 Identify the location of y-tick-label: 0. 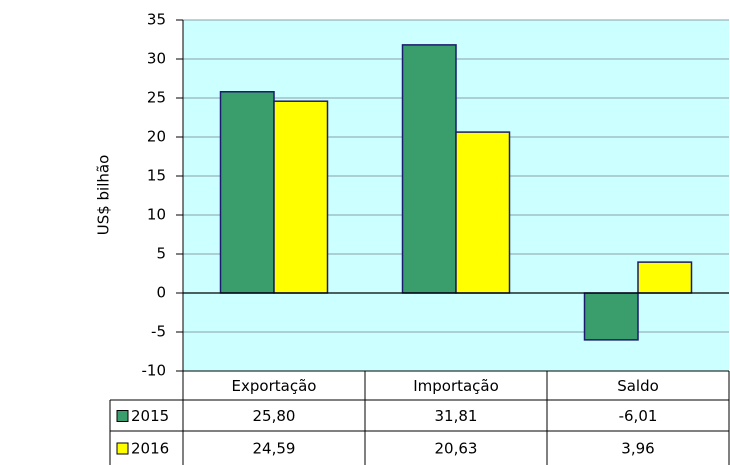
(161, 293).